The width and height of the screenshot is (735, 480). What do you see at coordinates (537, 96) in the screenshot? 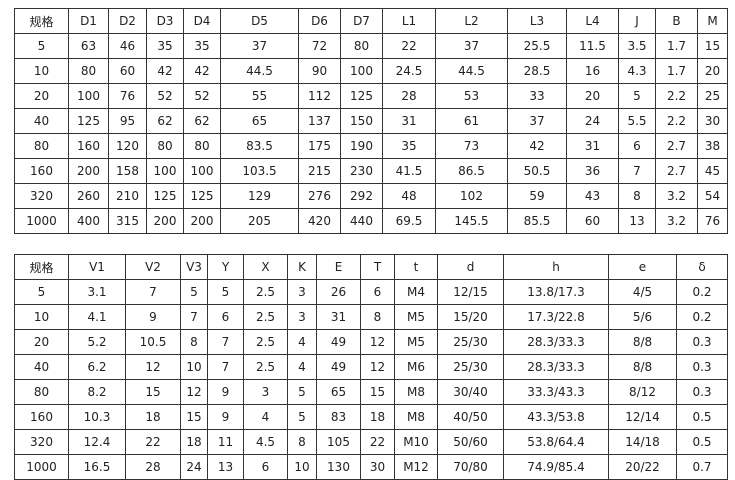
I see `cell: 33` at bounding box center [537, 96].